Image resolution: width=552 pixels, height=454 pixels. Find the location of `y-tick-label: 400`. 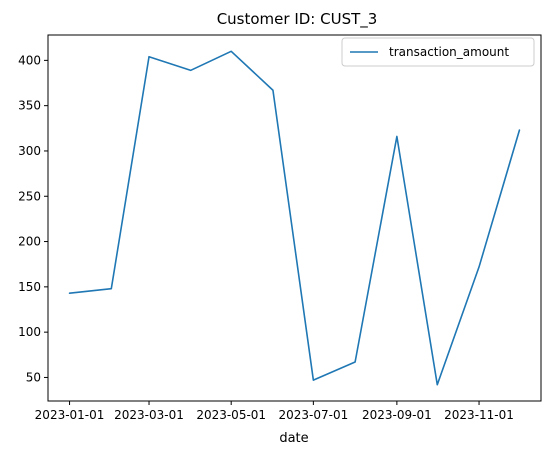

y-tick-label: 400 is located at coordinates (29, 60).